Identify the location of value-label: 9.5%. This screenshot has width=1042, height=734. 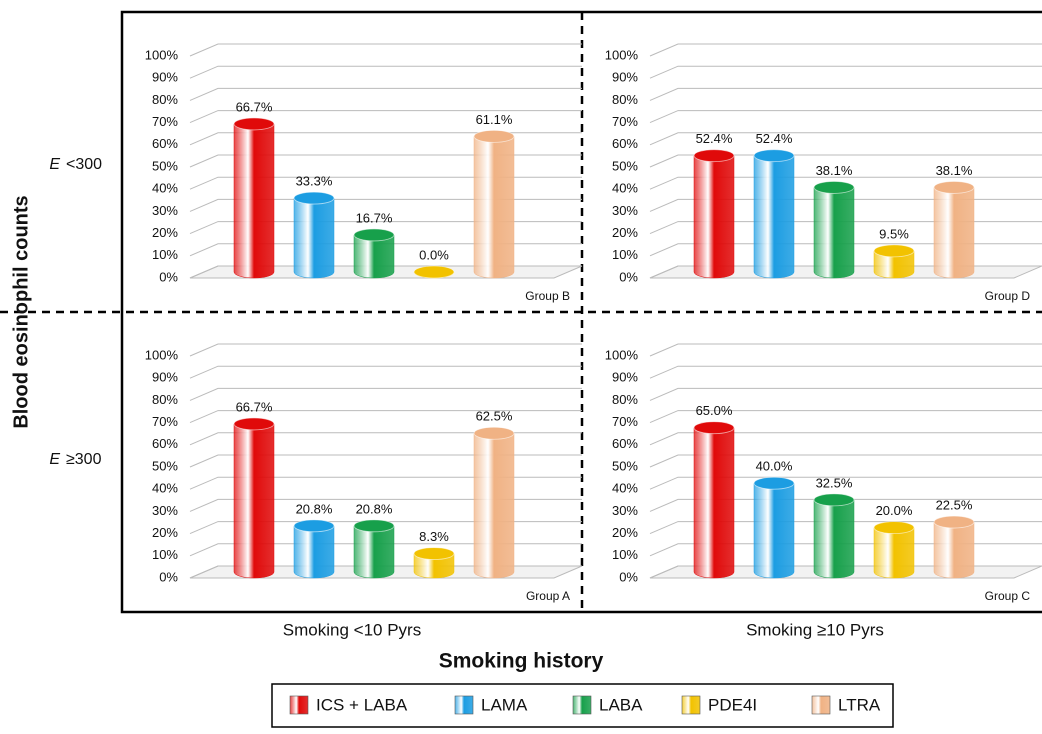
(894, 233).